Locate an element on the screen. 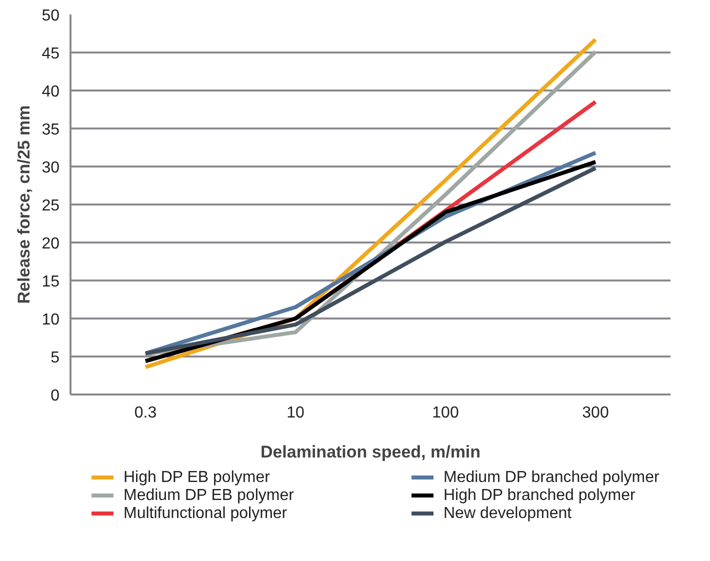  x-tick-label: 0.3 is located at coordinates (145, 413).